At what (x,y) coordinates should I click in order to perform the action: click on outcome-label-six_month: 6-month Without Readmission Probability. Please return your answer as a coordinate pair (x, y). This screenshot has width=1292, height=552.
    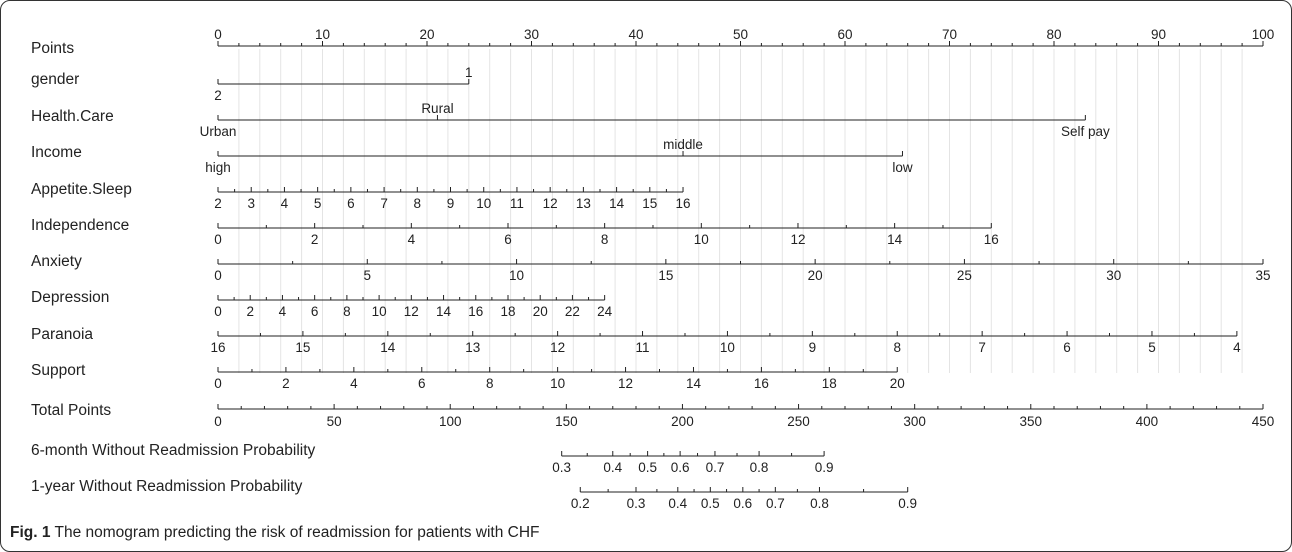
    Looking at the image, I should click on (173, 450).